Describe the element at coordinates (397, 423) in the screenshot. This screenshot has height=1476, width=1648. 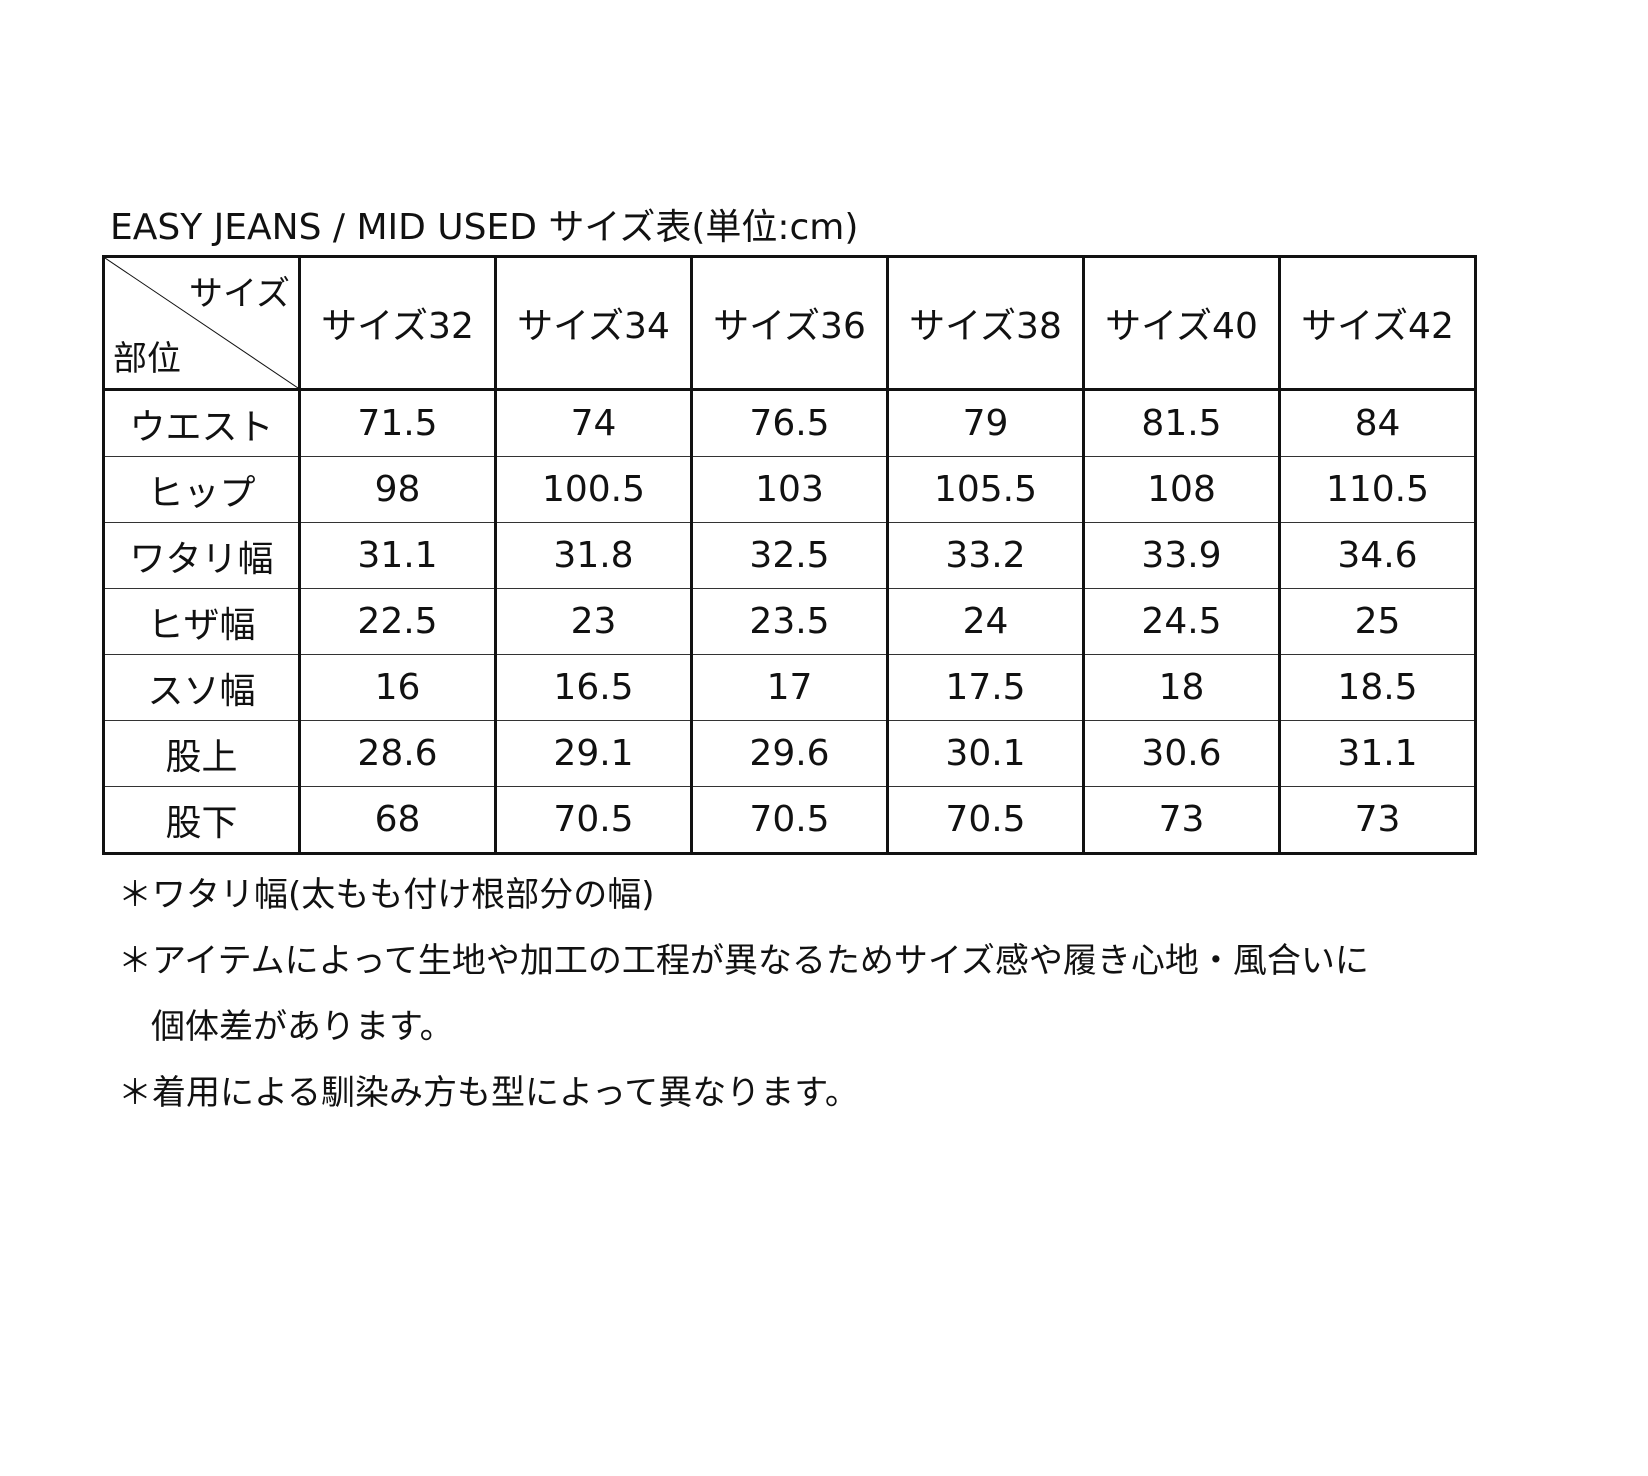
I see `table-cell: 71.5` at that location.